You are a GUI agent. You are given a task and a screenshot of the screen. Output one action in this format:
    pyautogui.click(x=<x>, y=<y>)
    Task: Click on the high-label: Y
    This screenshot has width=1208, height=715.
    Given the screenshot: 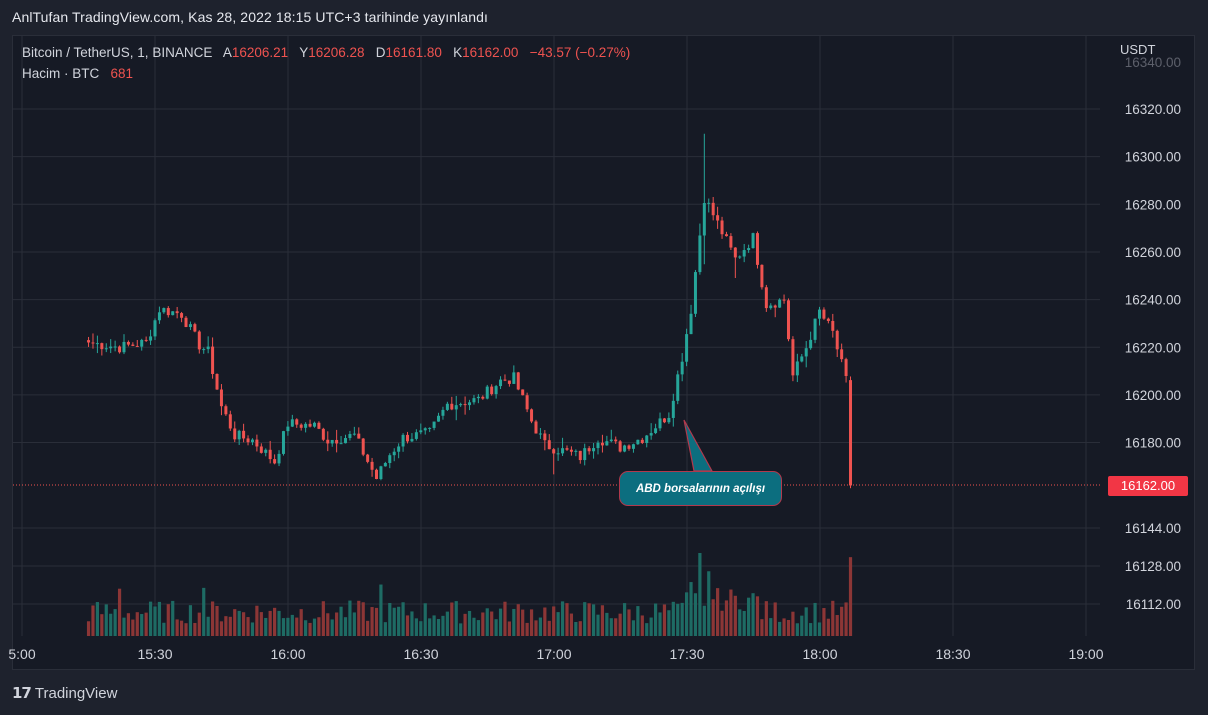 What is the action you would take?
    pyautogui.click(x=304, y=52)
    